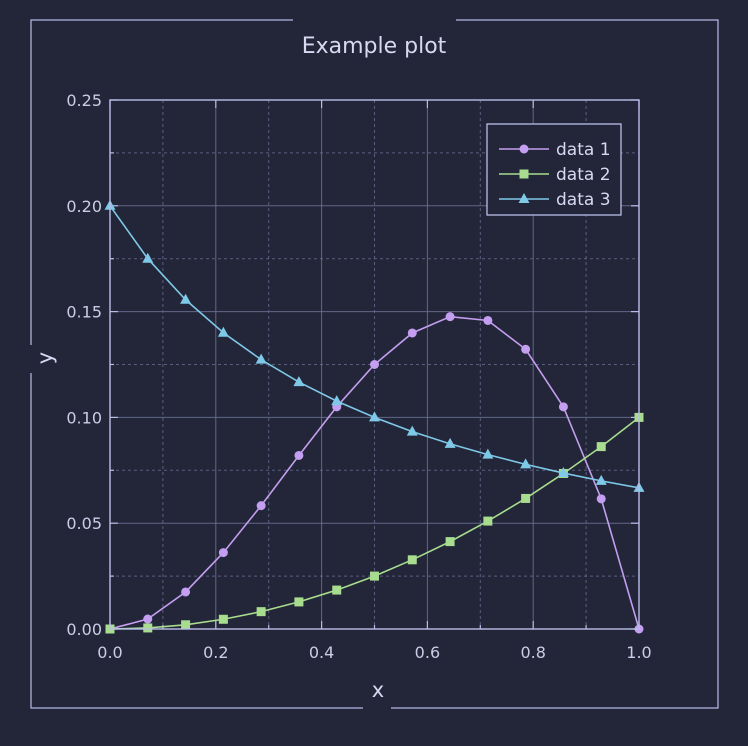  Describe the element at coordinates (321, 652) in the screenshot. I see `x-tick-label: 0.4` at that location.